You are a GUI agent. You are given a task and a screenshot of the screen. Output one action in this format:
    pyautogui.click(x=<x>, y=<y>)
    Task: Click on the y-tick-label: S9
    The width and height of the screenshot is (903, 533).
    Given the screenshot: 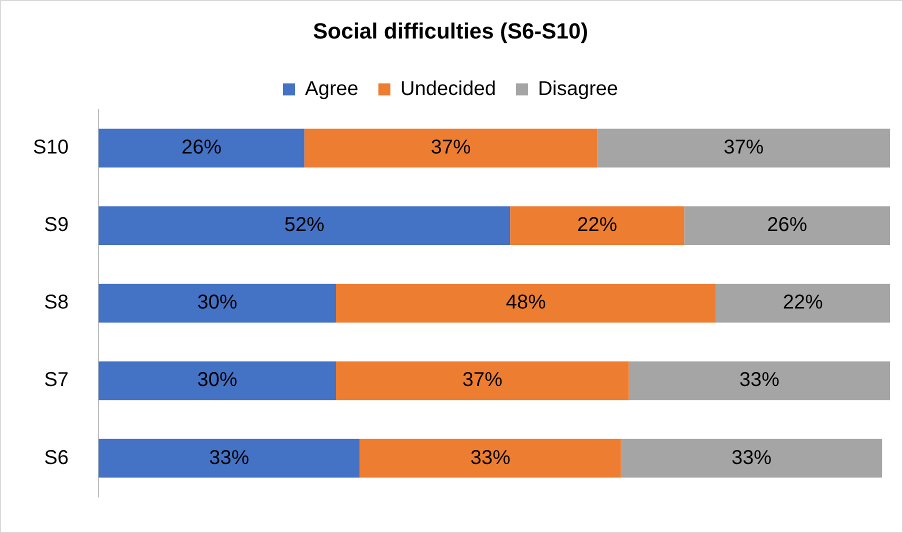 What is the action you would take?
    pyautogui.click(x=56, y=225)
    